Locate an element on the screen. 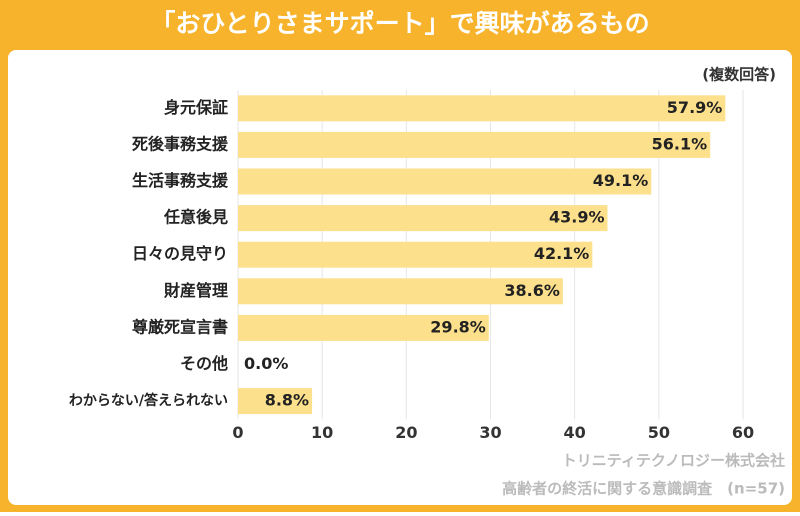  source: 高齢者の終活に関する意識調査 (n=57) is located at coordinates (643, 489).